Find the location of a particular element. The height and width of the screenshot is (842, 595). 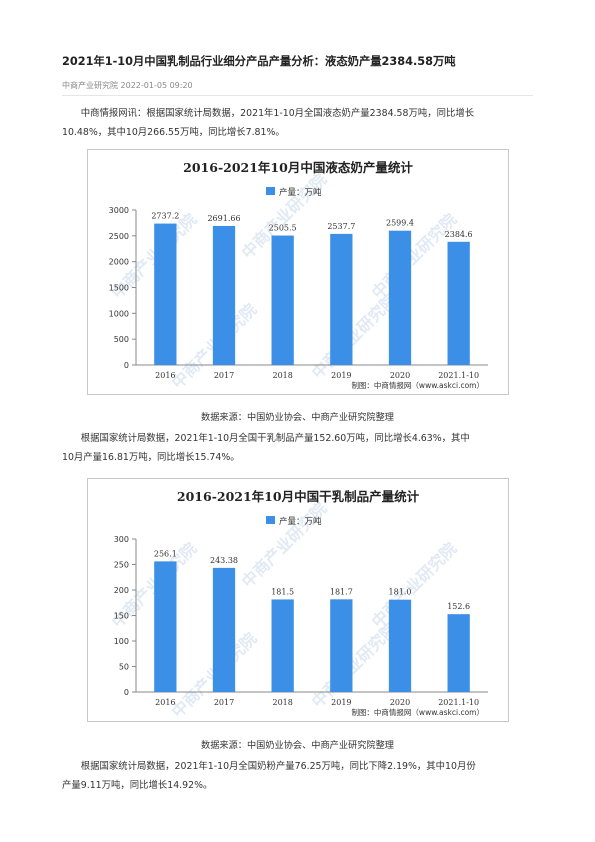

article-meta: 中商产业研究院 2022-01-05 09:20 is located at coordinates (127, 85).